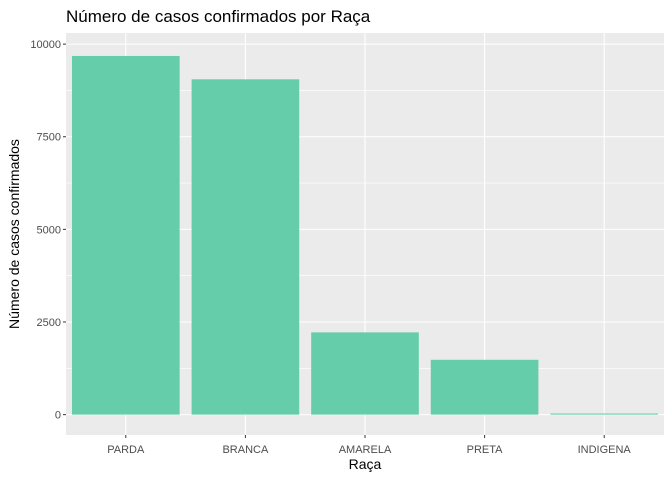 The image size is (672, 480). I want to click on y-axis: 0 2500 5000 7500 10000, so click(48, 230).